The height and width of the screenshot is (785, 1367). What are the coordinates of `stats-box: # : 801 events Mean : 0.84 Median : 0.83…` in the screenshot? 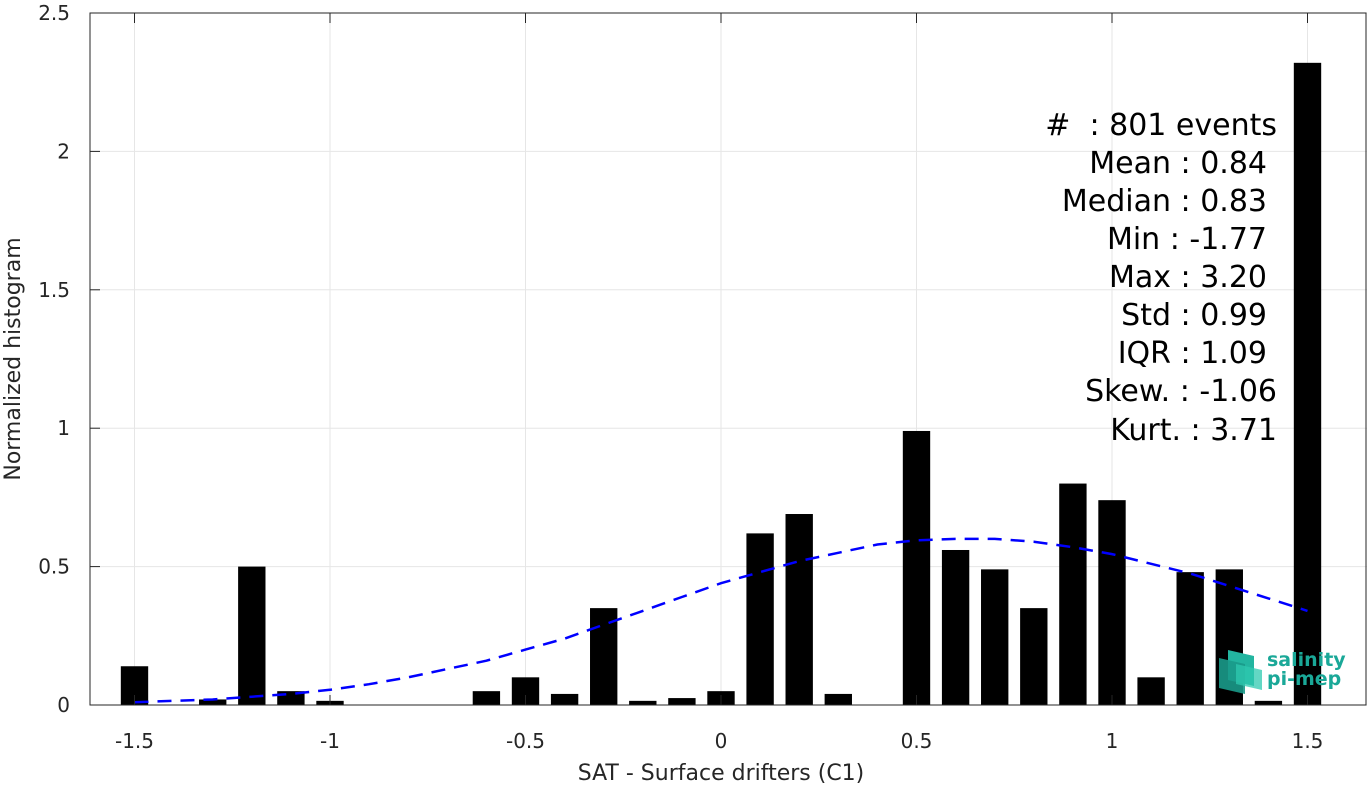 It's located at (1161, 278).